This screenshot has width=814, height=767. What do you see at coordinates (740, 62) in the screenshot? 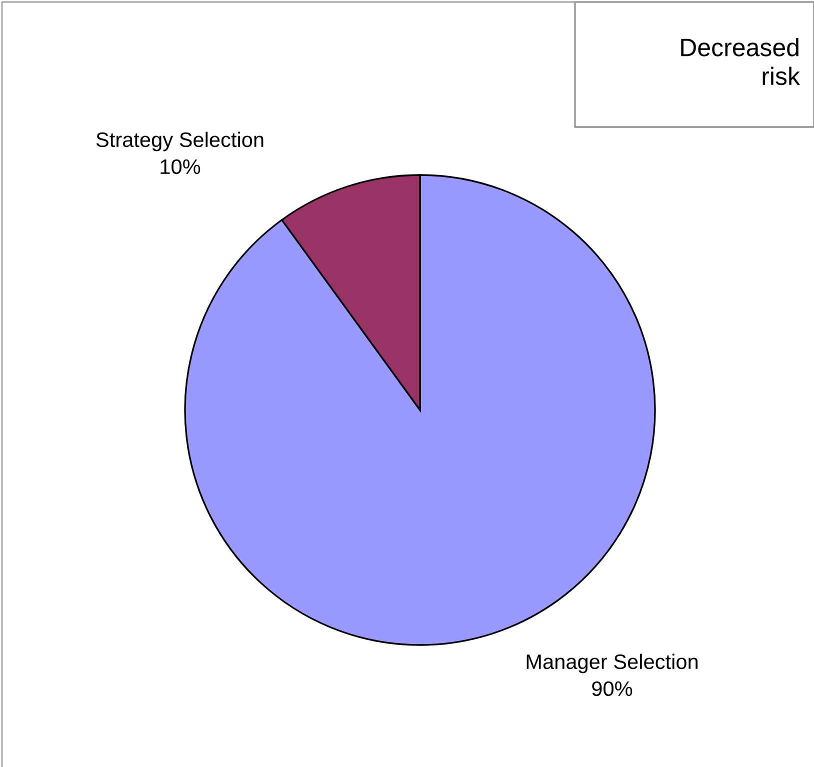
I see `text: Decreased risk` at bounding box center [740, 62].